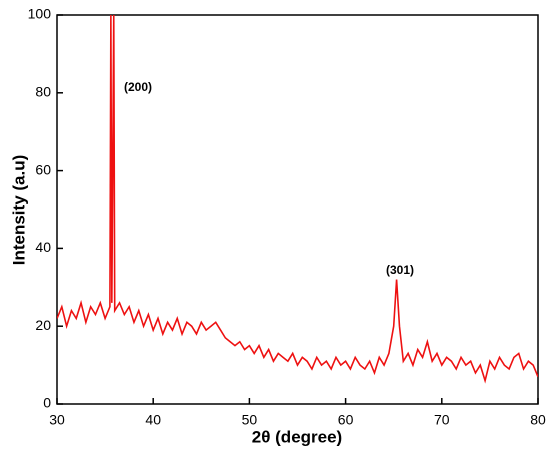  I want to click on x-tick-label: 80, so click(538, 420).